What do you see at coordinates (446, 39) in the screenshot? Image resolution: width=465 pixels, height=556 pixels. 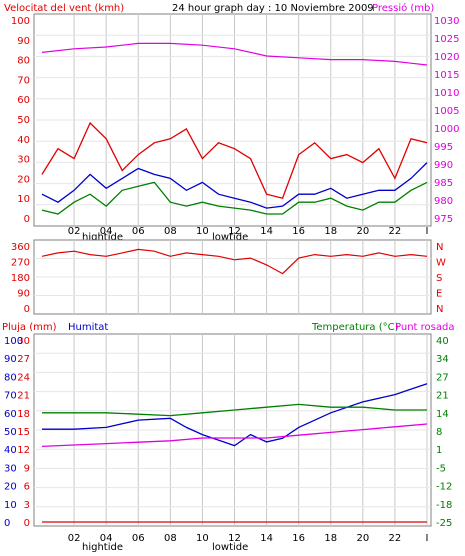 I see `pressure-tick-1: 1025` at bounding box center [446, 39].